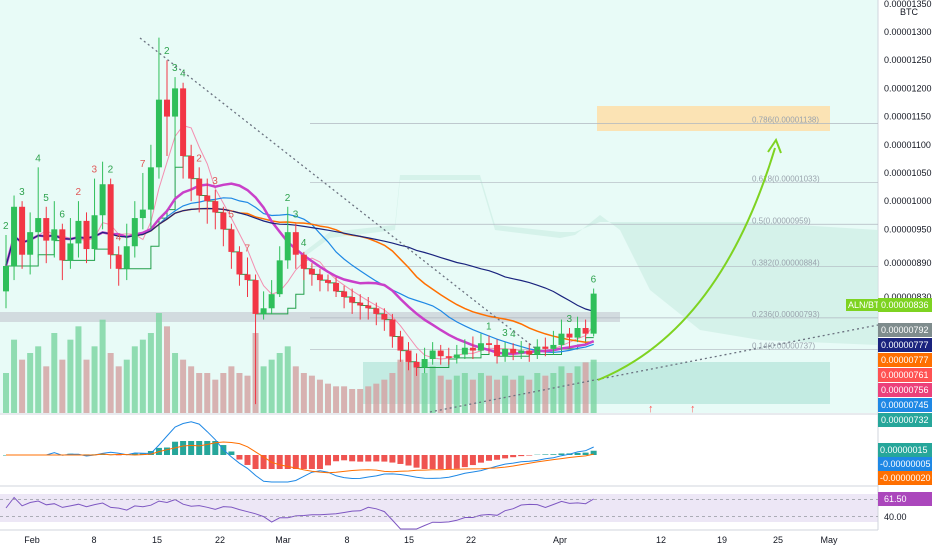 The width and height of the screenshot is (932, 550). What do you see at coordinates (786, 263) in the screenshot?
I see `fib-level-label: 0.382(0.00000884)` at bounding box center [786, 263].